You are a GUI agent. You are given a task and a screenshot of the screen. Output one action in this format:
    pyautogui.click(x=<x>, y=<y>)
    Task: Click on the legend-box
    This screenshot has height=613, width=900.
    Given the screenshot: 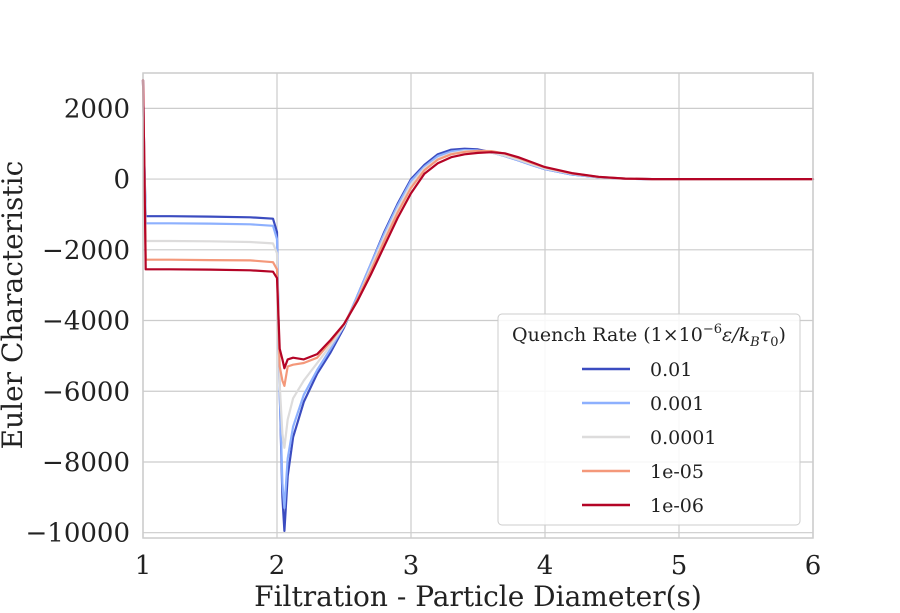 What is the action you would take?
    pyautogui.click(x=649, y=419)
    